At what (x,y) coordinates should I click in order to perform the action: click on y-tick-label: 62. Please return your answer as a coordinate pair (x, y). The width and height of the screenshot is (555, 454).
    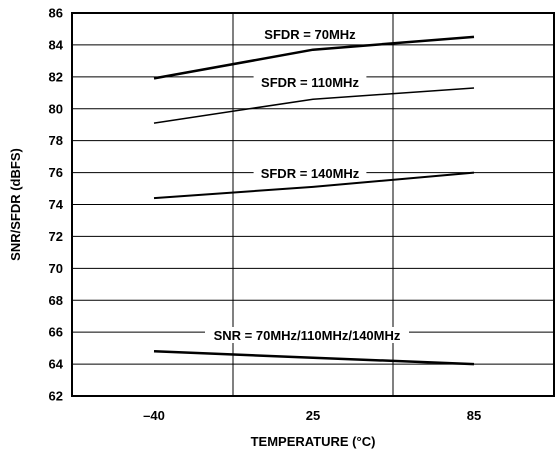
    Looking at the image, I should click on (56, 396).